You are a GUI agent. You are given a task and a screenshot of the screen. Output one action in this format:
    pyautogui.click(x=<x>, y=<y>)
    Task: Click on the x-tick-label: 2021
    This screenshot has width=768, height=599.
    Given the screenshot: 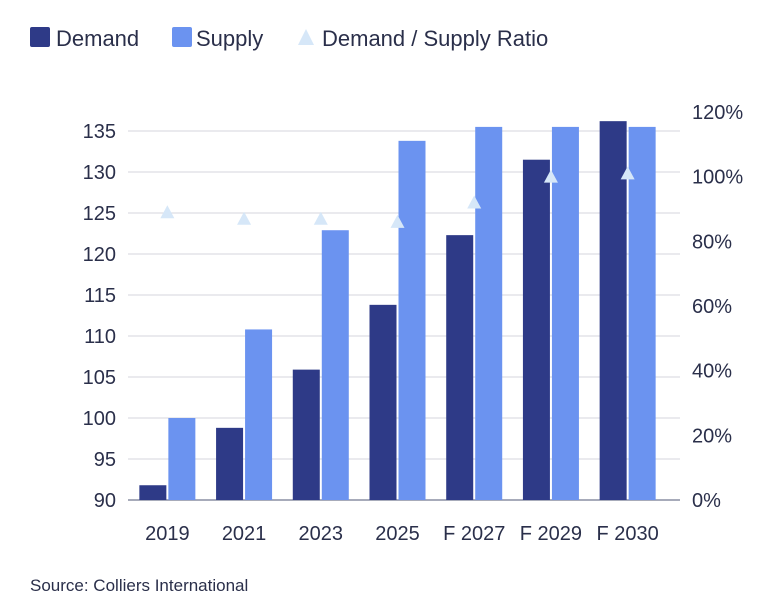 What is the action you would take?
    pyautogui.click(x=244, y=534)
    